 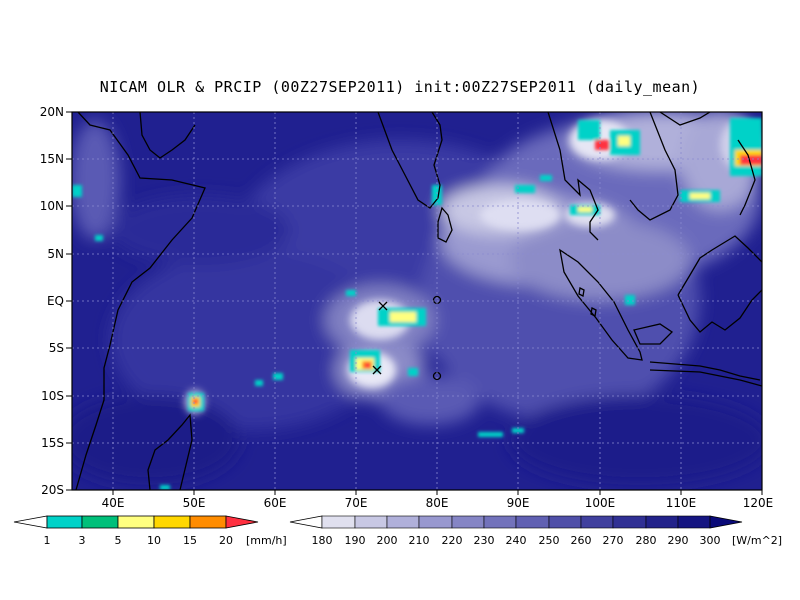 I want to click on lat-tick-label: EQ, so click(x=55, y=301).